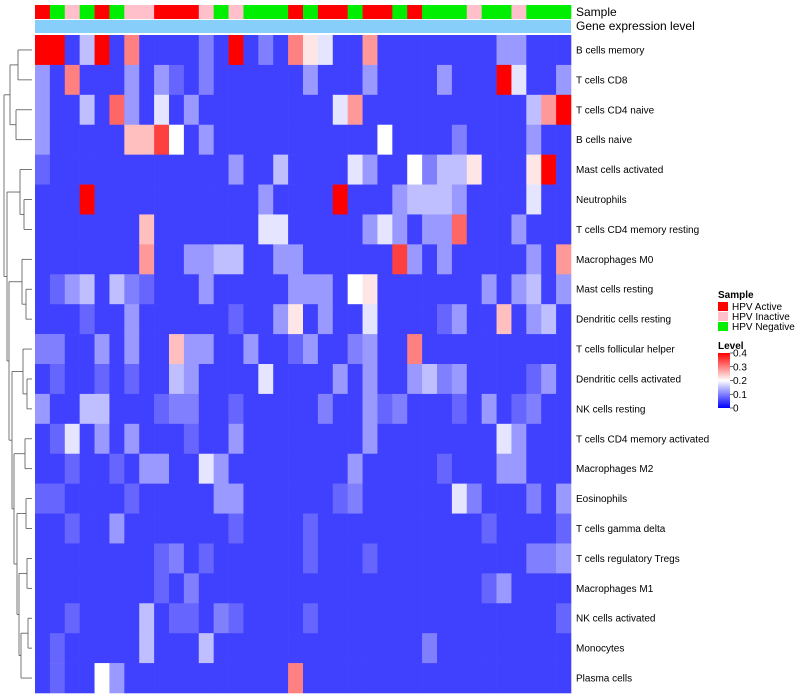 Image resolution: width=800 pixels, height=700 pixels. Describe the element at coordinates (311, 319) in the screenshot. I see `cell-r9-c18` at that location.